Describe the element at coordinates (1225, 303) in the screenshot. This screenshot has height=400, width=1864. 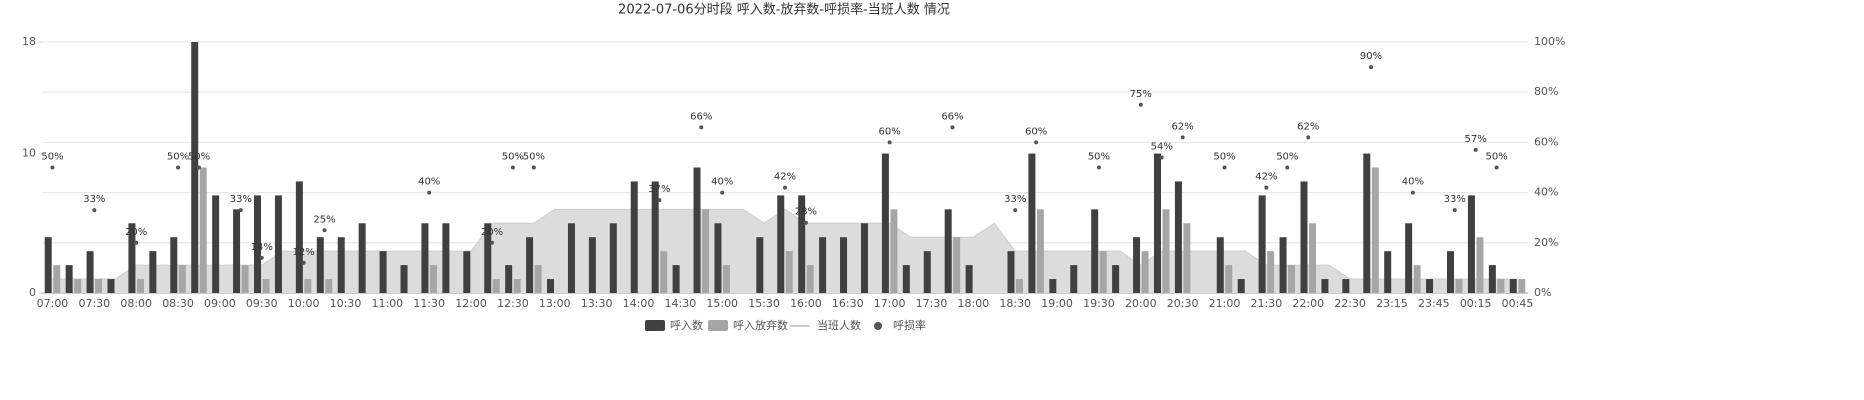
I see `x-tick-label: 21:00` at that location.